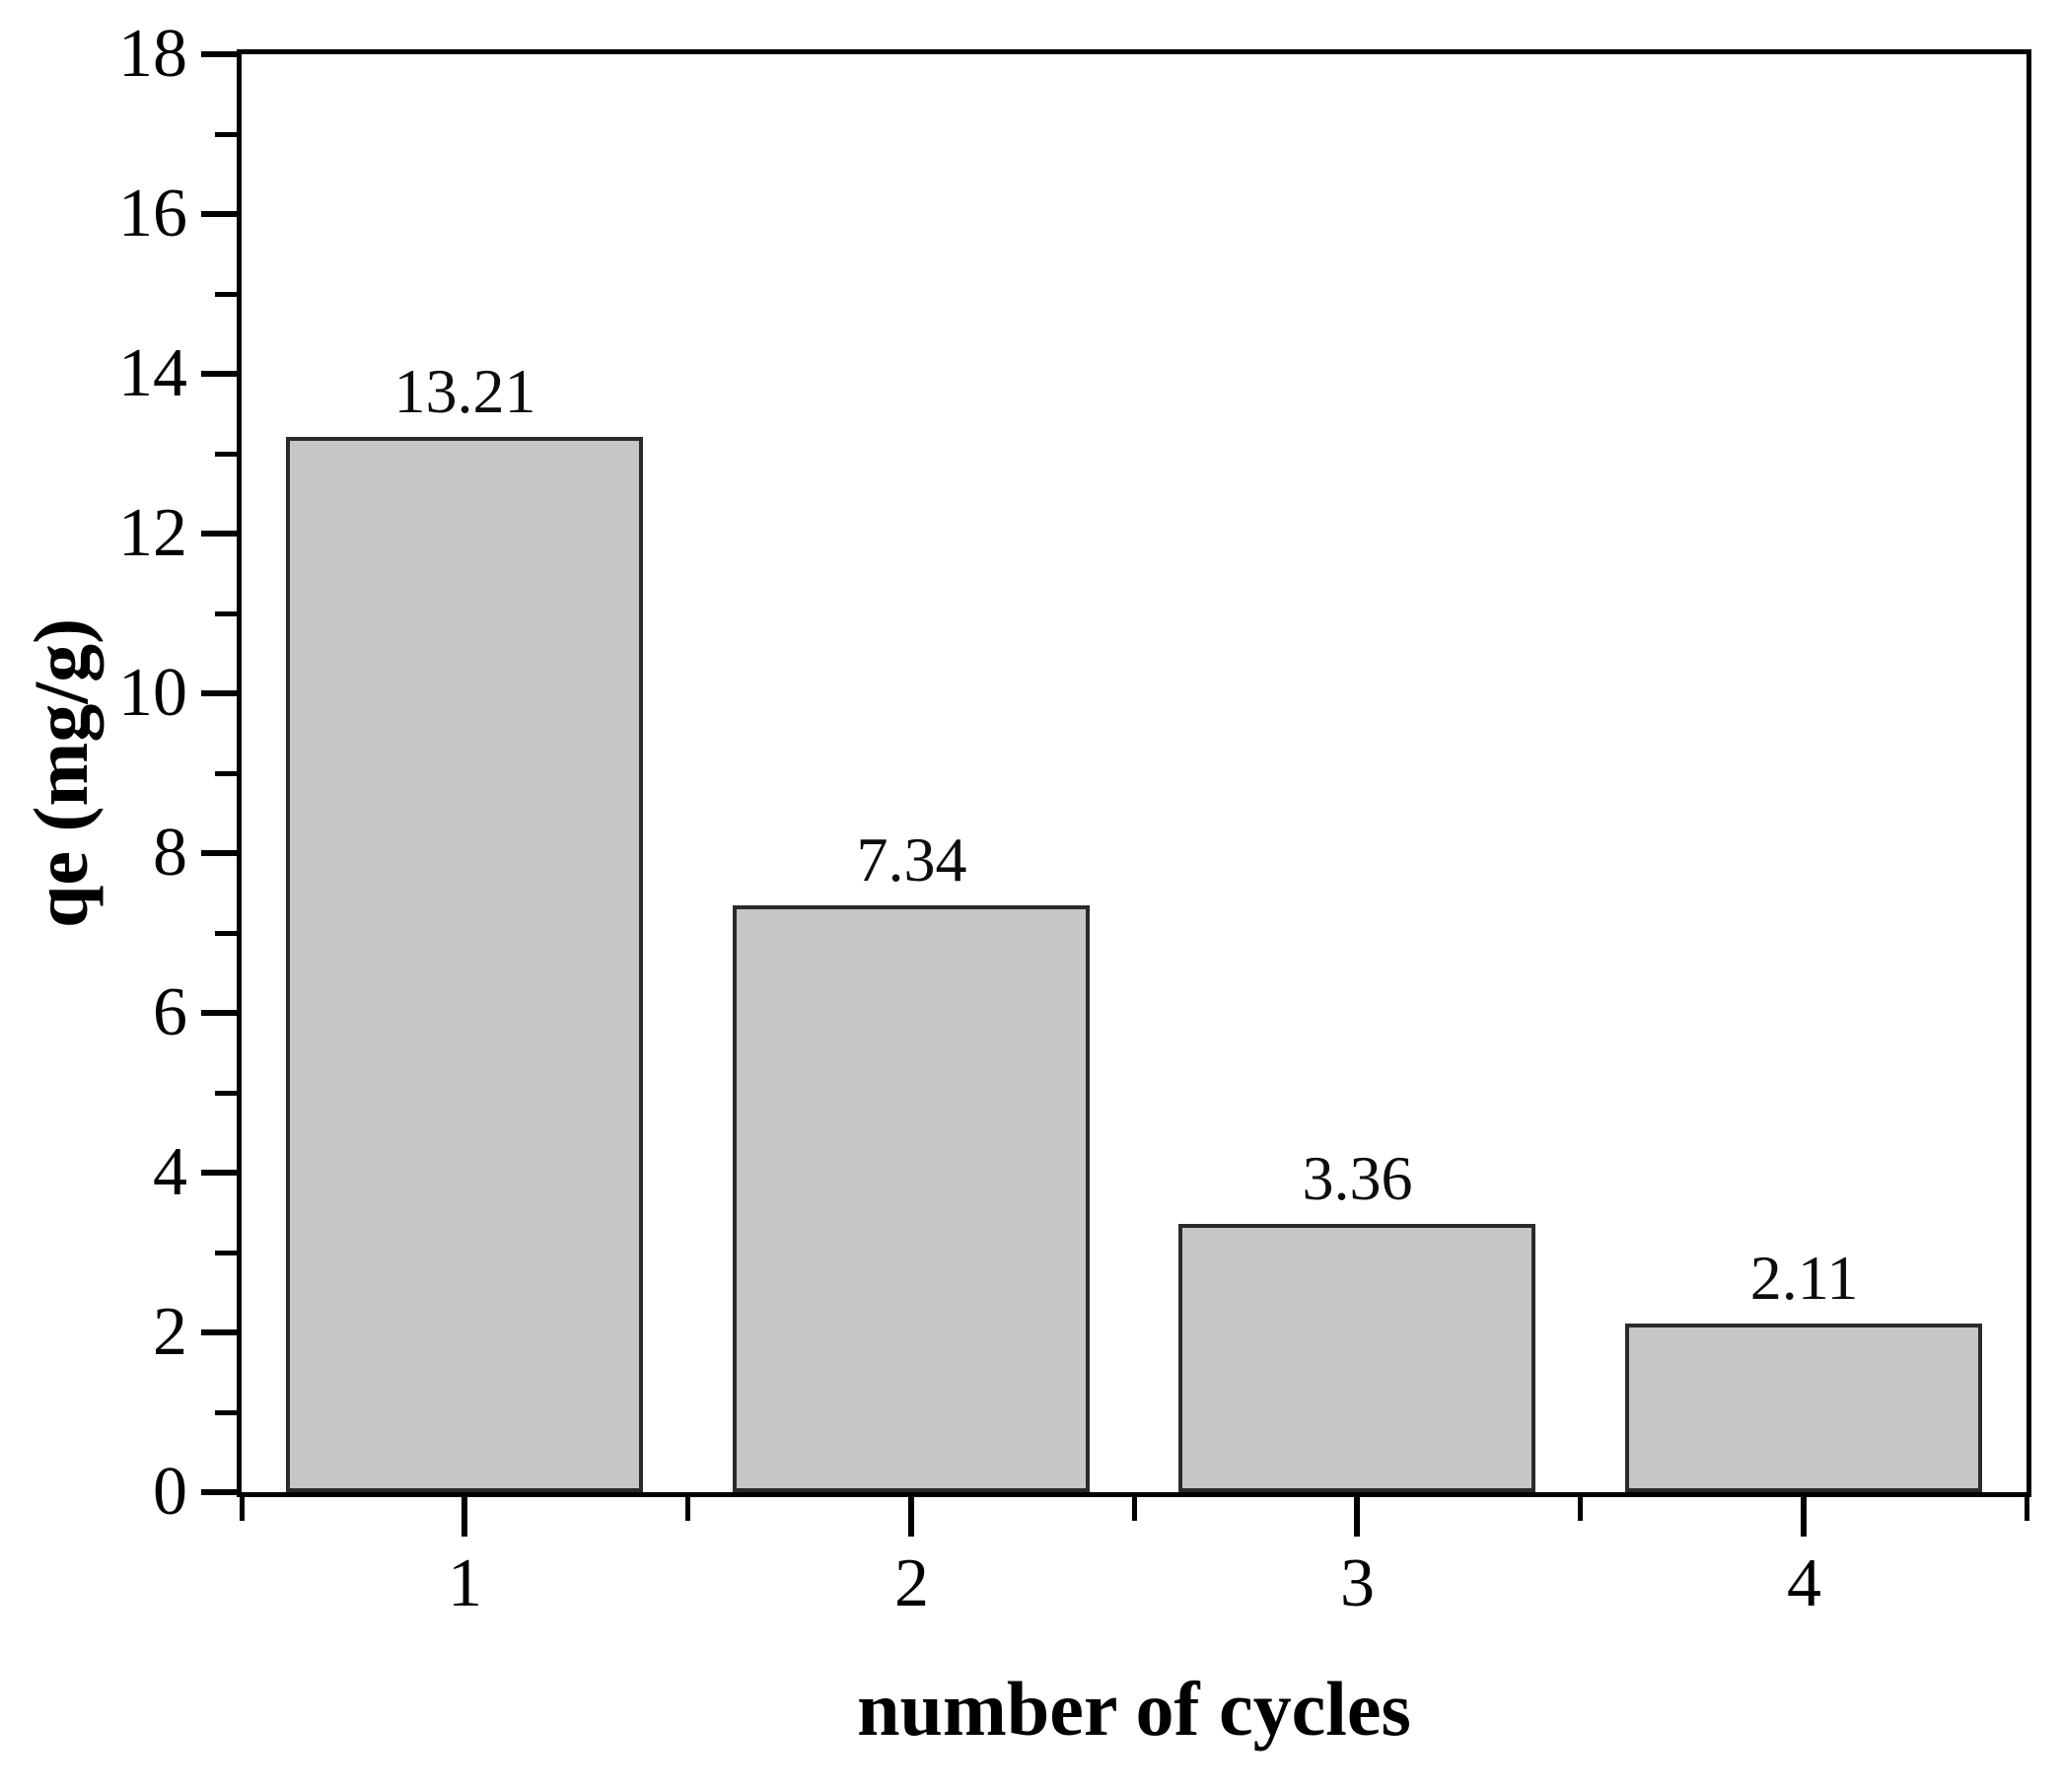 This screenshot has width=2062, height=1792. Describe the element at coordinates (1357, 1583) in the screenshot. I see `x-tick-label: 3` at that location.